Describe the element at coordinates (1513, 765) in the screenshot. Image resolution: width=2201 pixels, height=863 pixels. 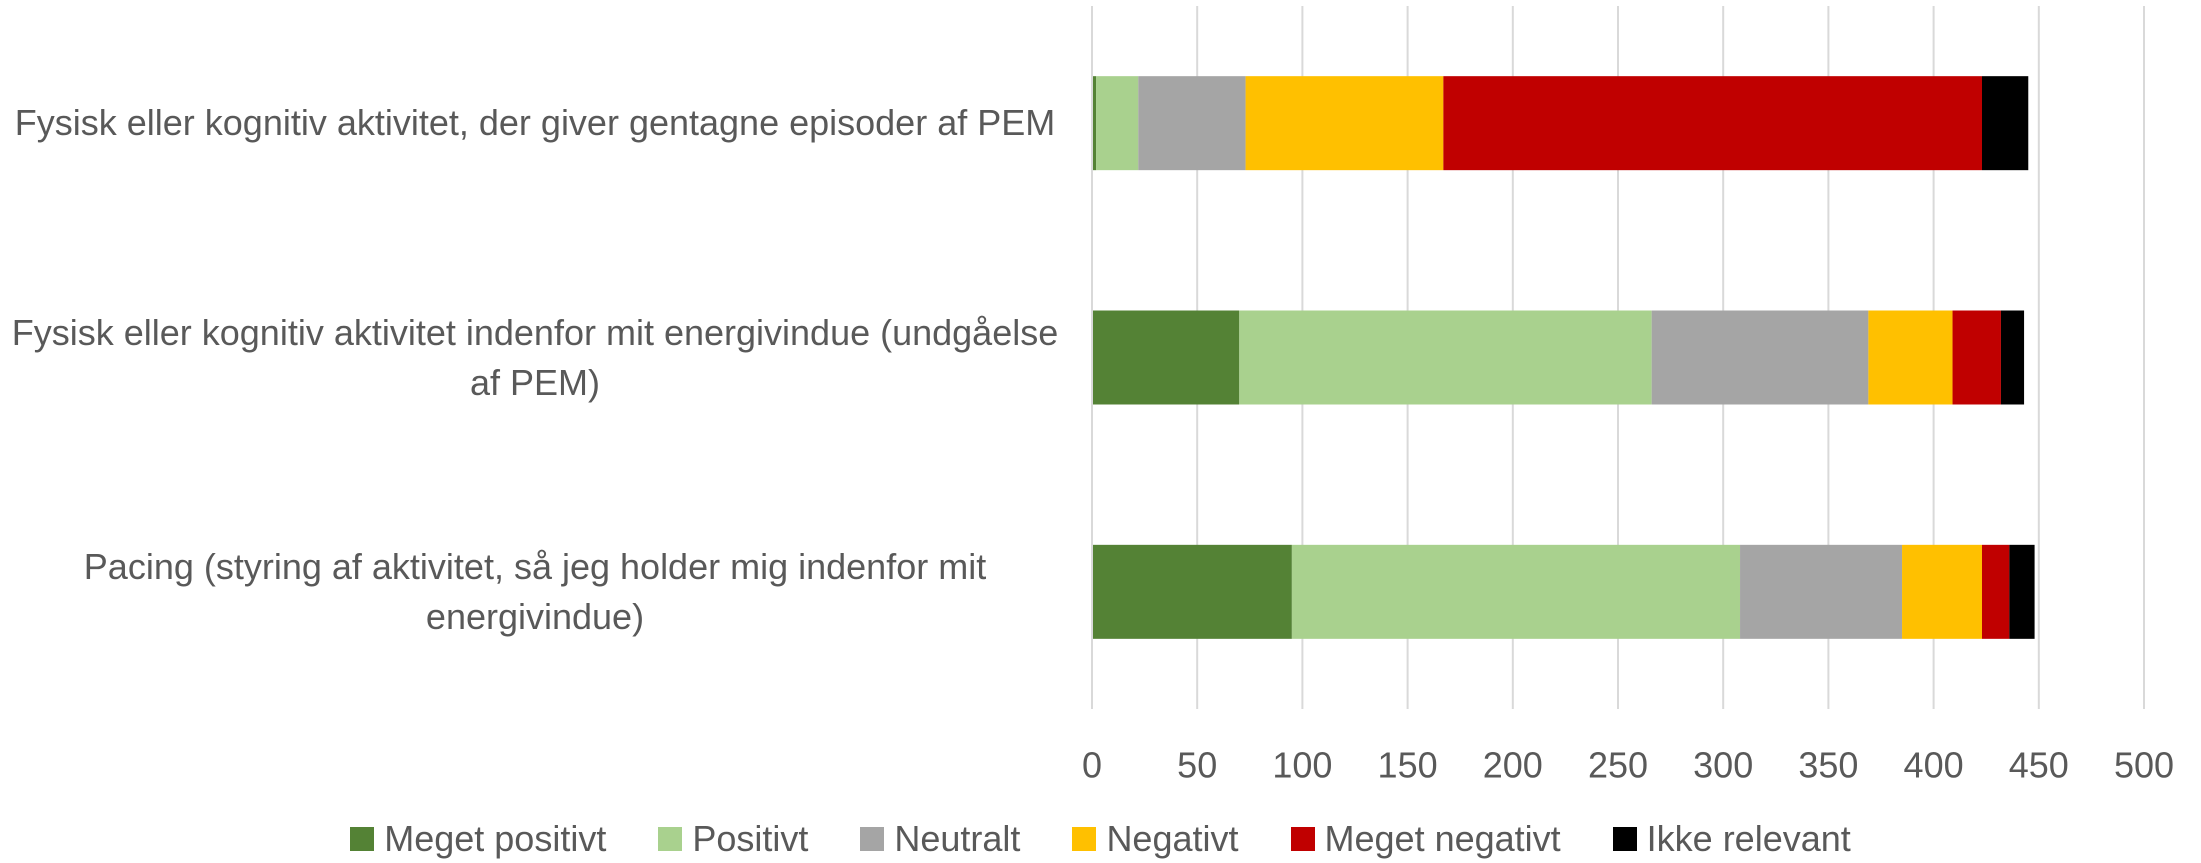
I see `x-tick-label: 200` at that location.